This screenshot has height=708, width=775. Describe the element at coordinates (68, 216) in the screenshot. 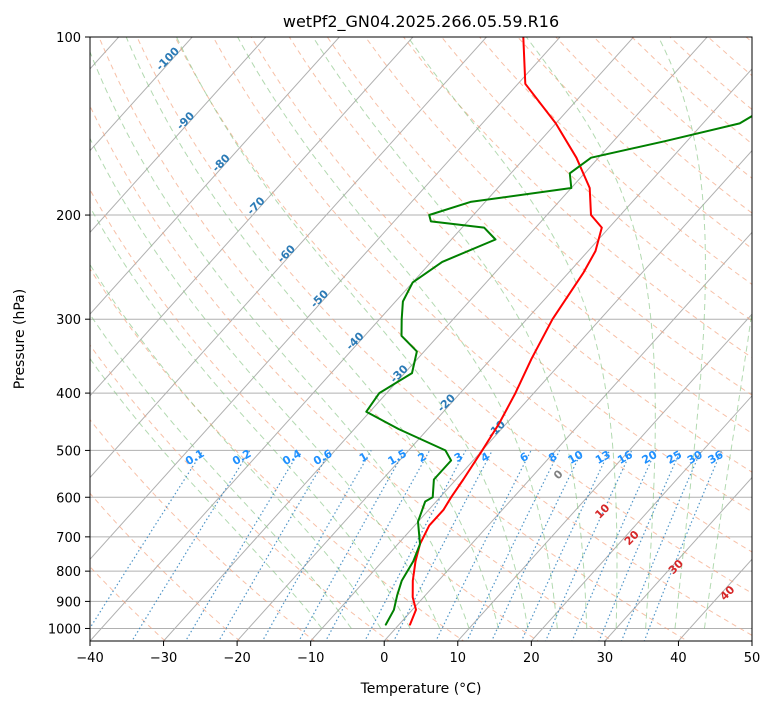

I see `y-tick-label: 200` at that location.